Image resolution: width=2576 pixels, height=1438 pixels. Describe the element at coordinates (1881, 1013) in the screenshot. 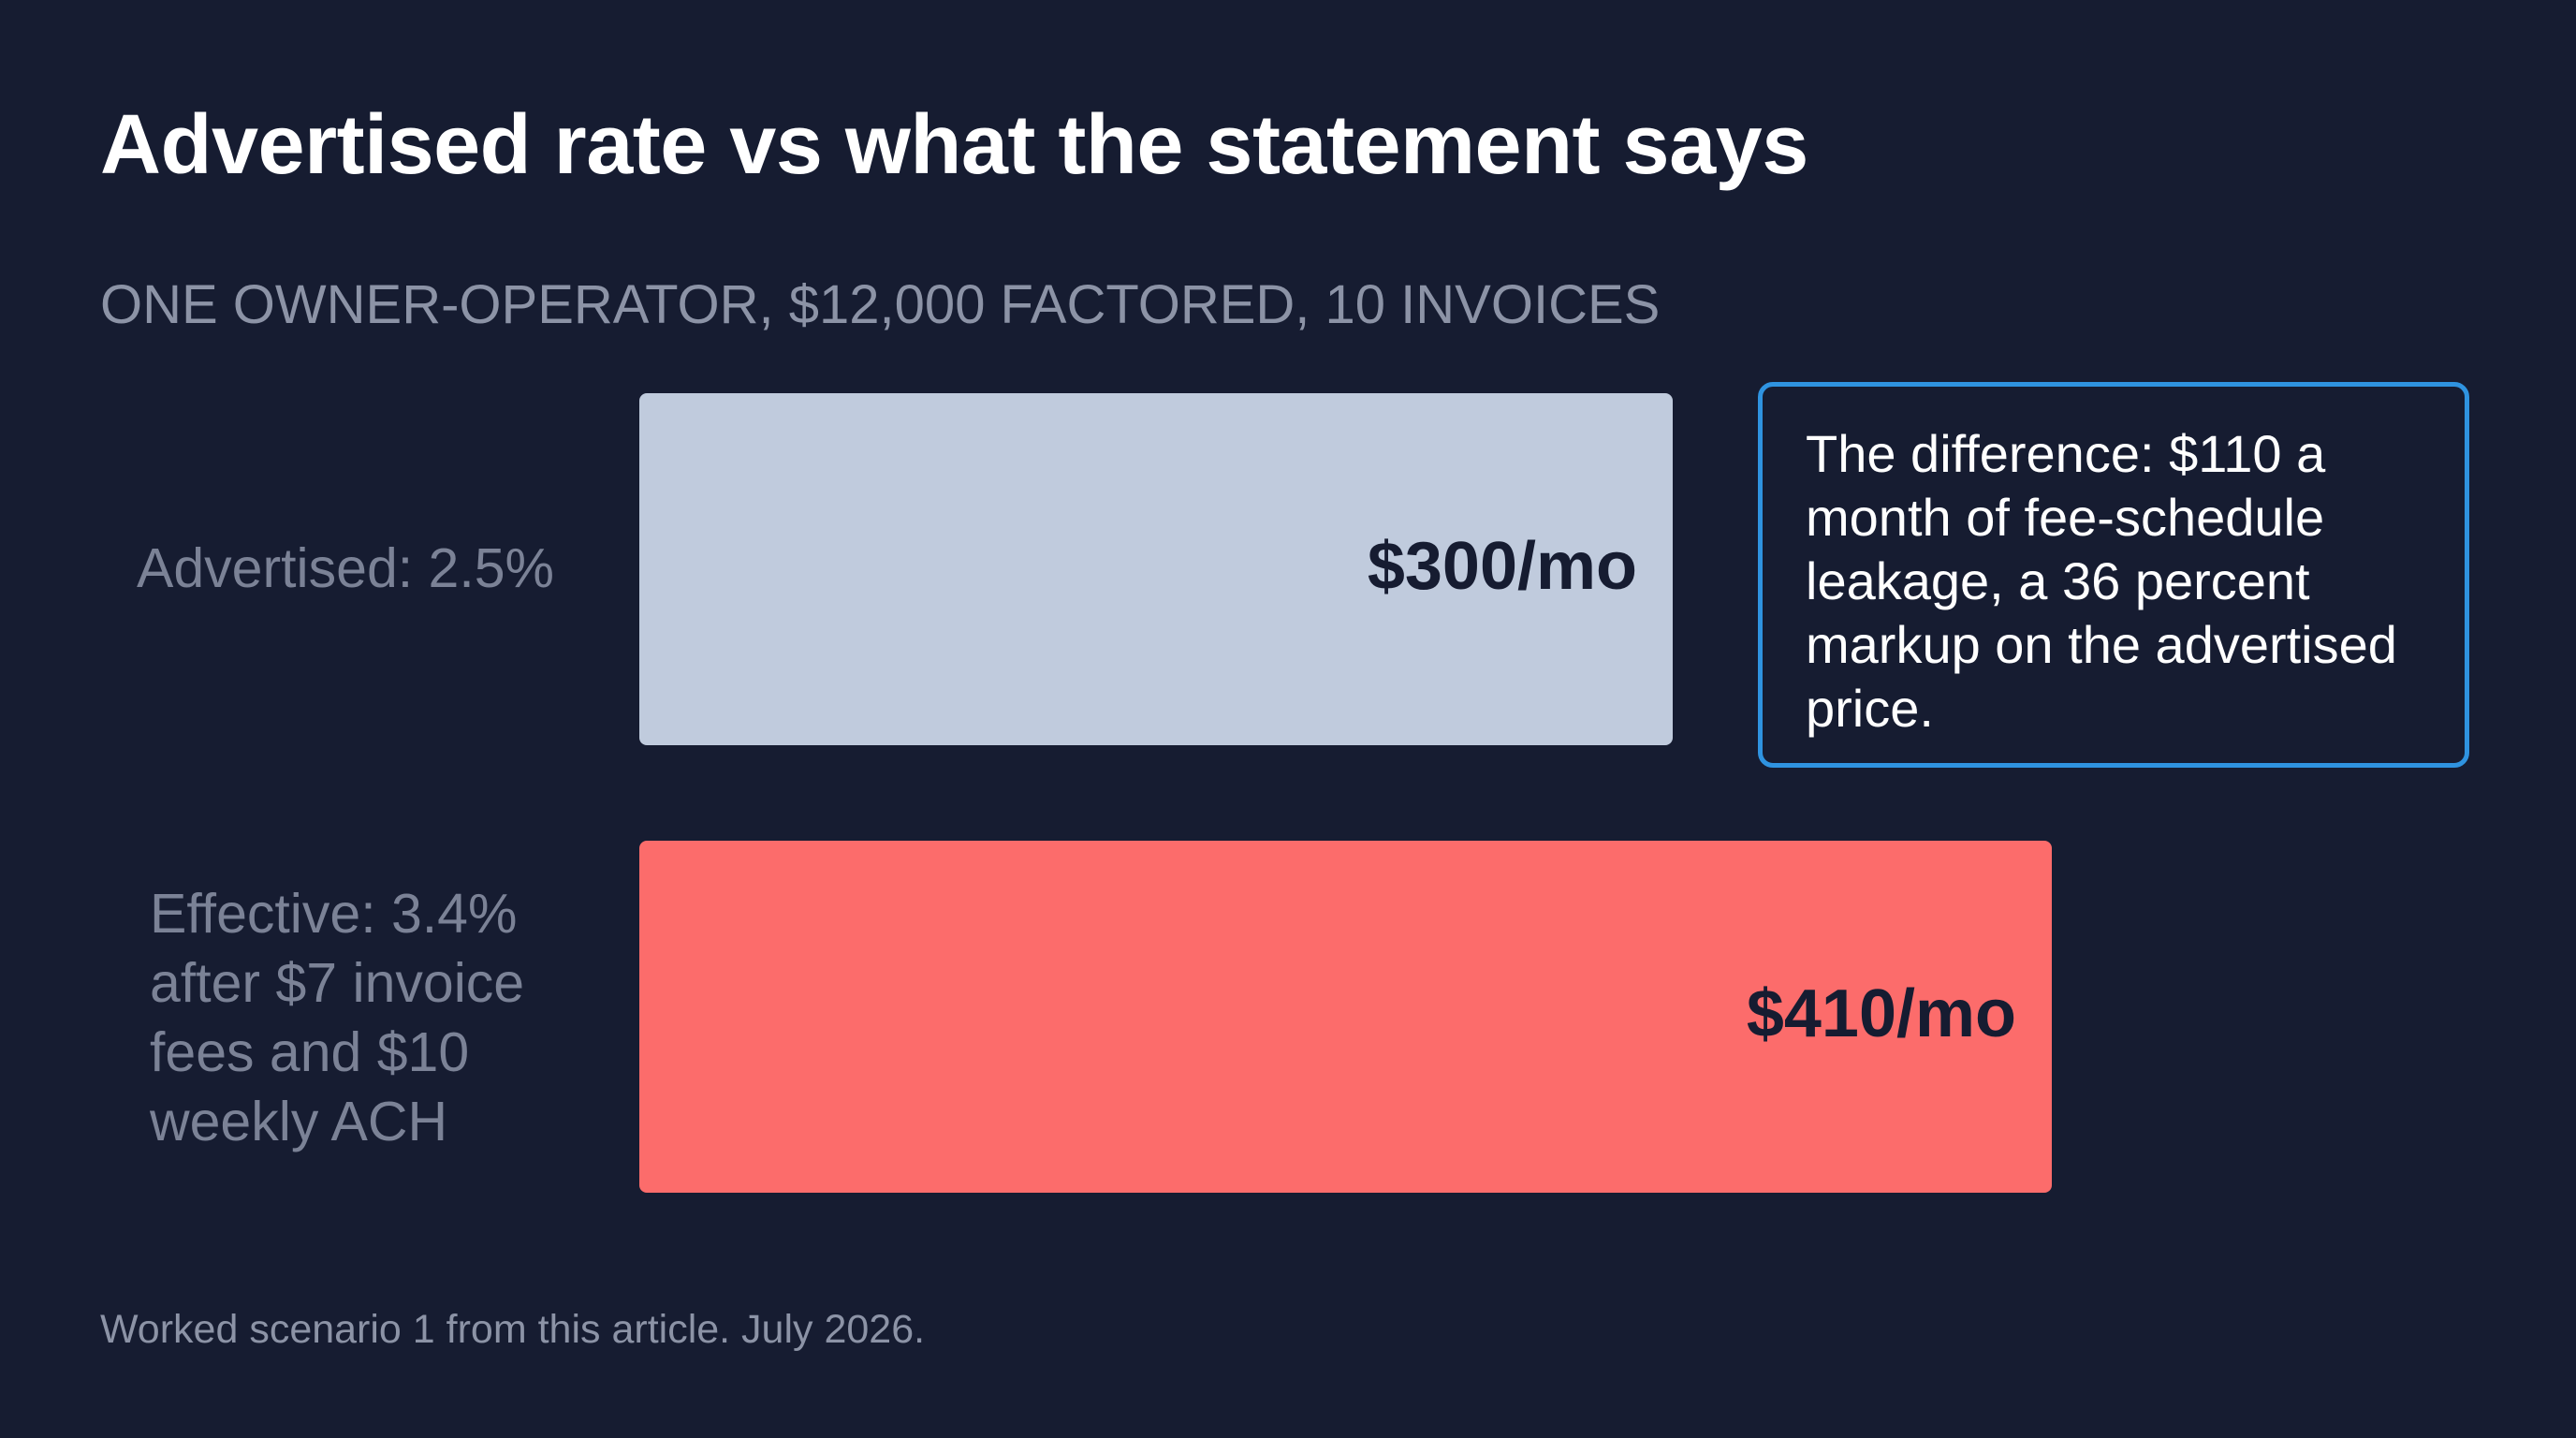

I see `bar-value-label-1: $410/mo` at that location.